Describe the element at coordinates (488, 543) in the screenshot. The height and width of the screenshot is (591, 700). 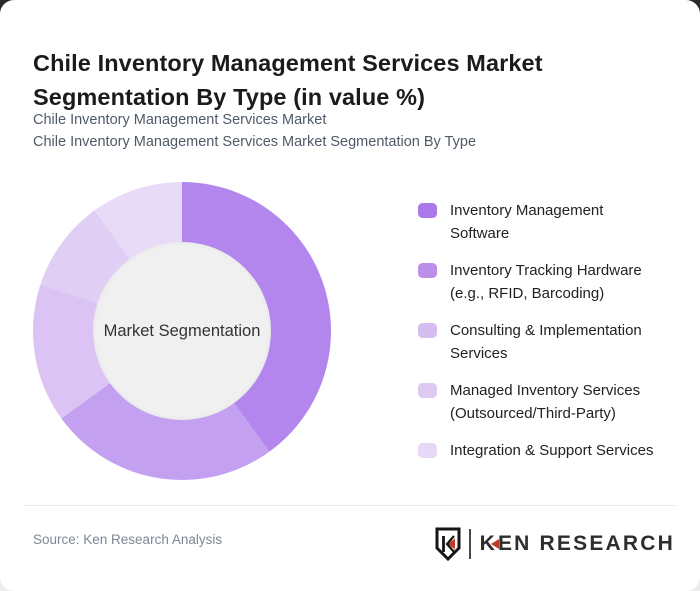
I see `logo-wordmark-k: K` at that location.